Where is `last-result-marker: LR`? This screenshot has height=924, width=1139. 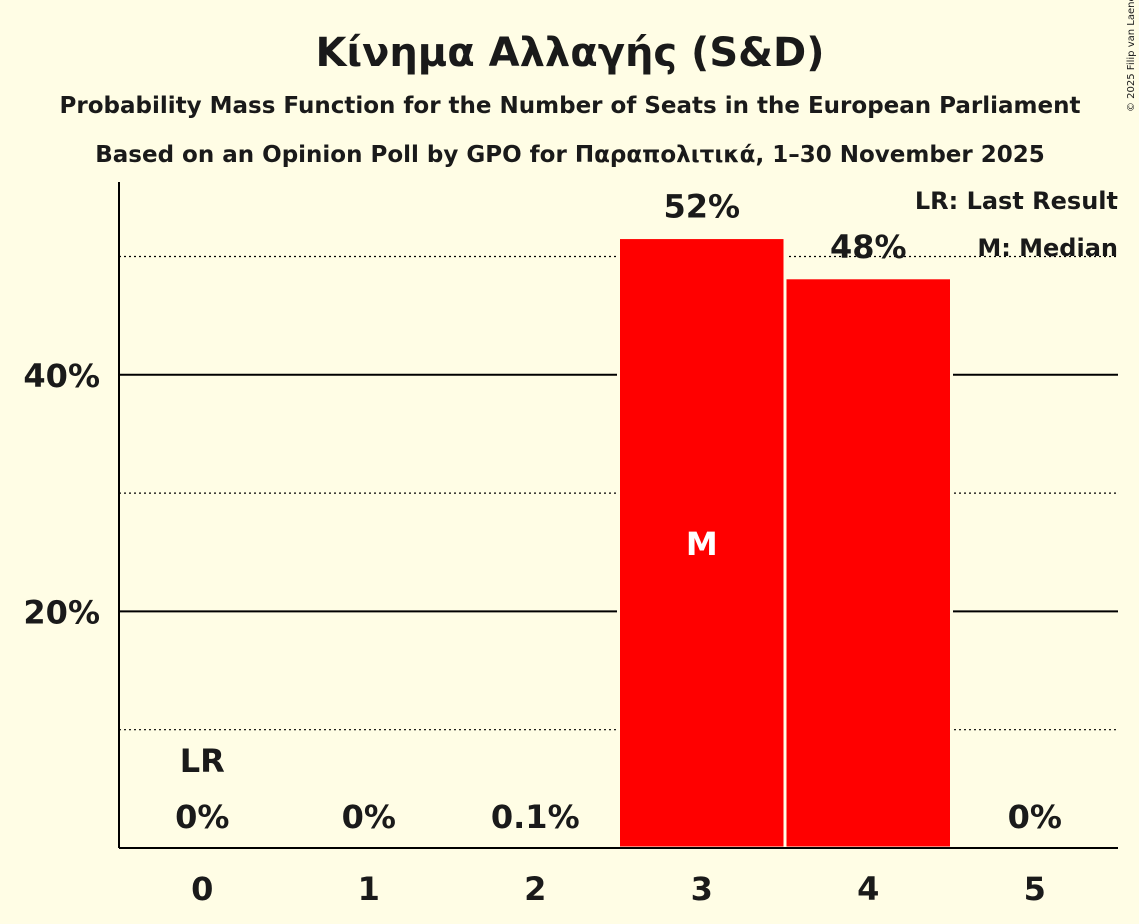 last-result-marker: LR is located at coordinates (202, 761).